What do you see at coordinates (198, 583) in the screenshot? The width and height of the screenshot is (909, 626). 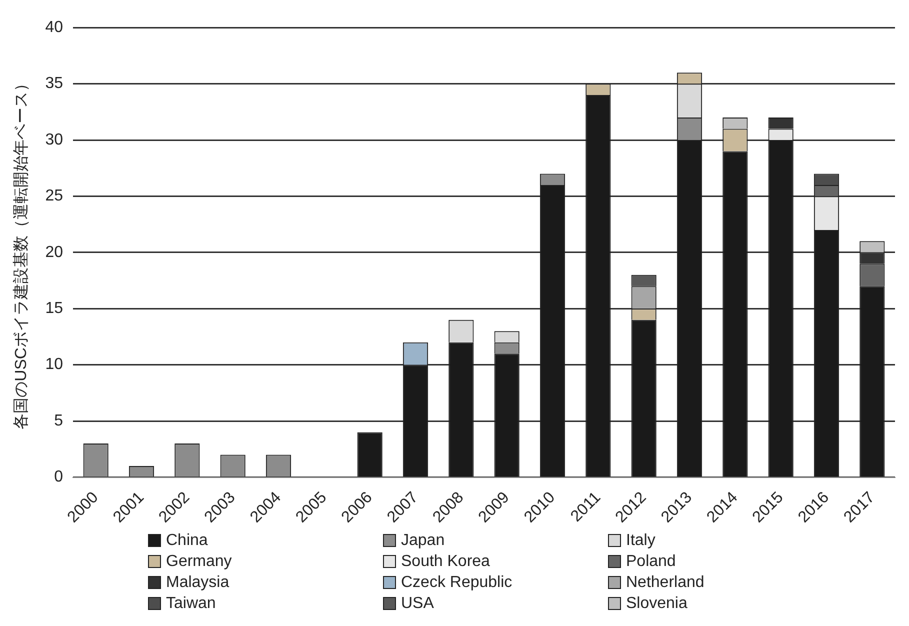 I see `legend-label: Malaysia` at bounding box center [198, 583].